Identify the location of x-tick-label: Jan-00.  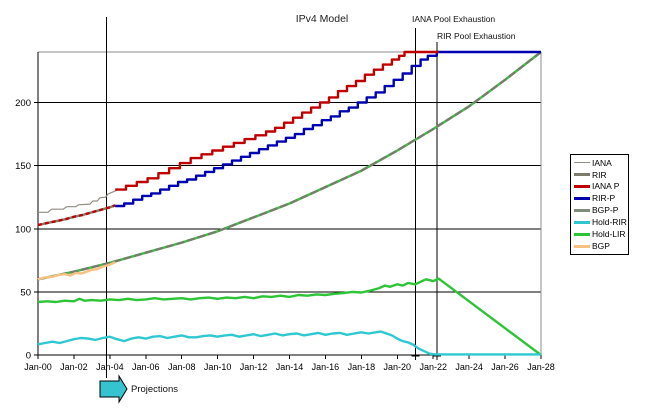
(38, 367).